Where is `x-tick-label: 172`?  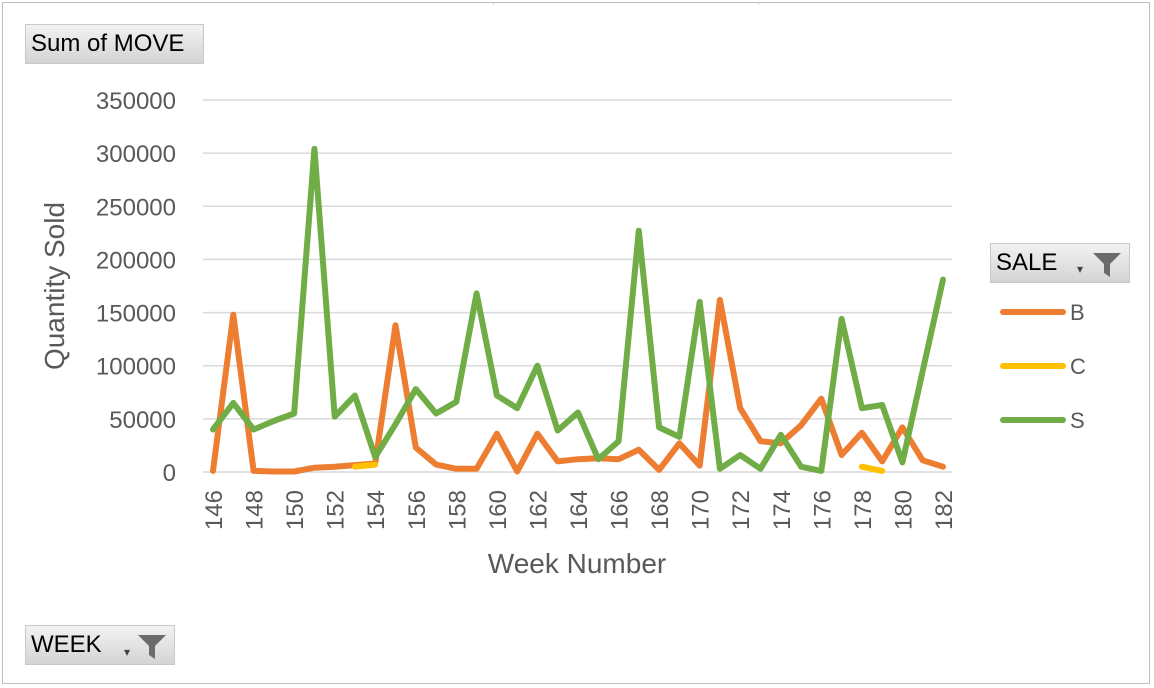
x-tick-label: 172 is located at coordinates (741, 510).